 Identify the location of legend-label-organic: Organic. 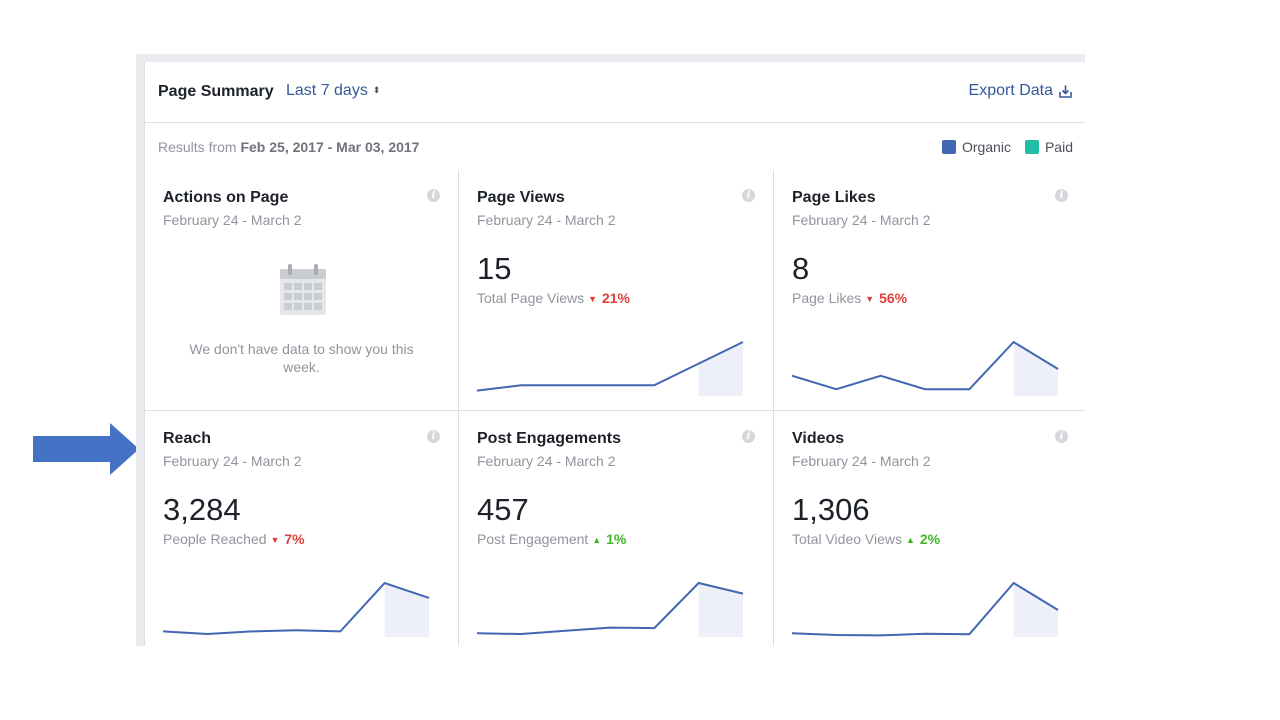
(986, 147).